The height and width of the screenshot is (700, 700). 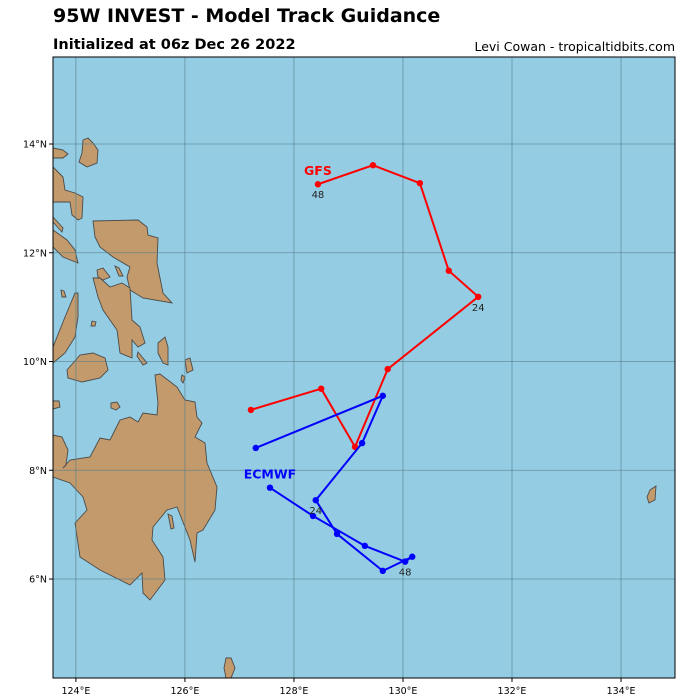 What do you see at coordinates (38, 471) in the screenshot?
I see `lat-tick-label: 8°N` at bounding box center [38, 471].